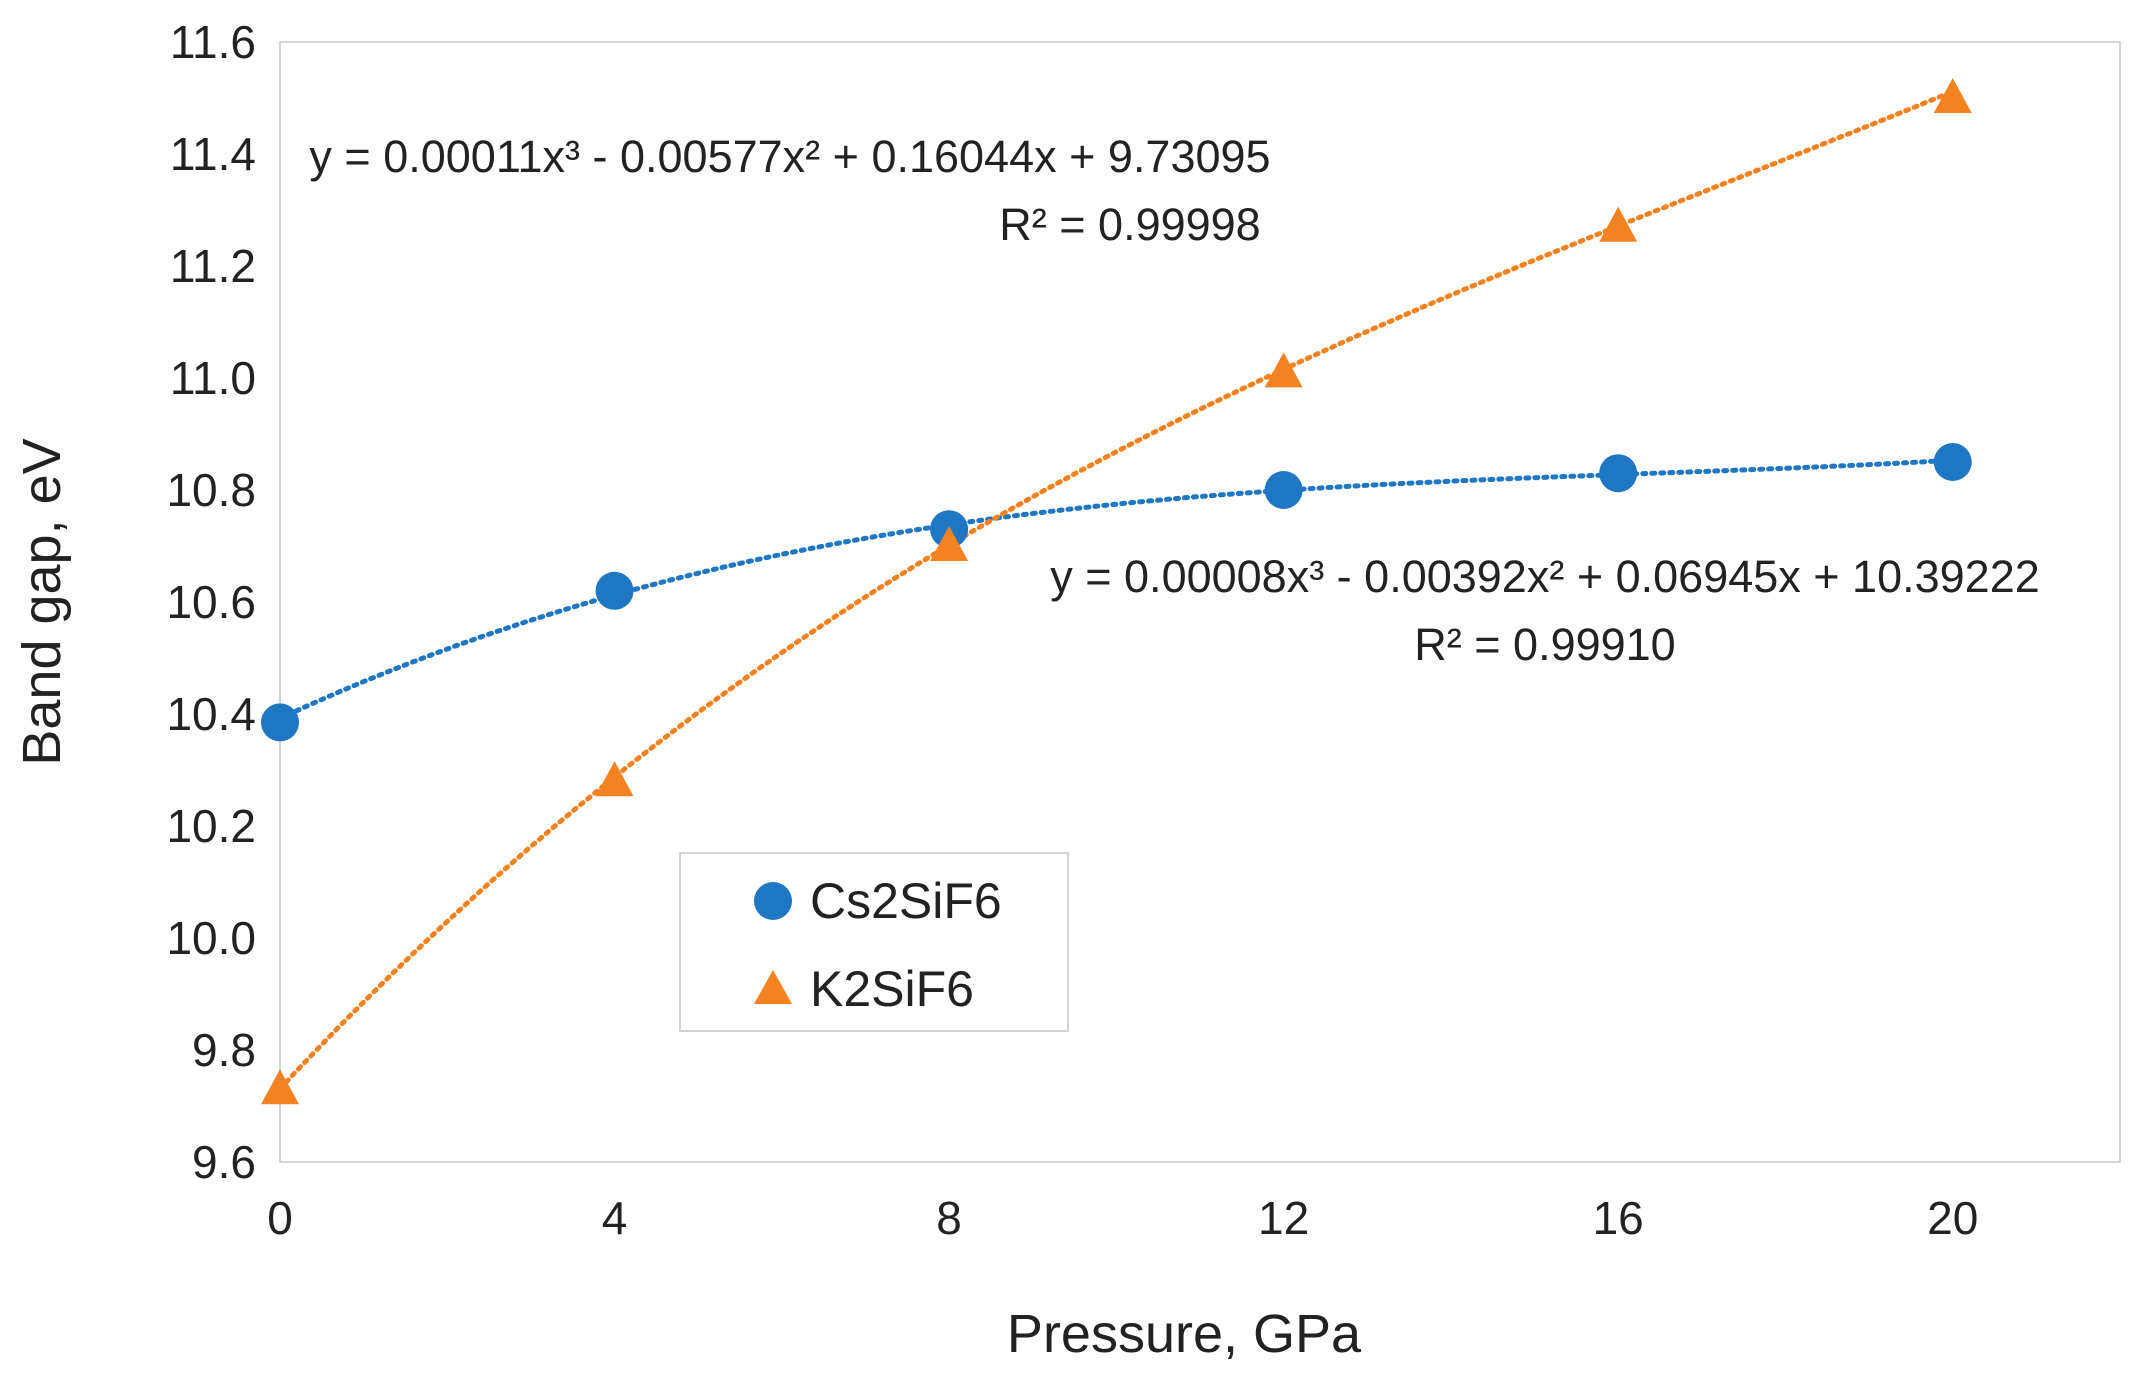 This screenshot has width=2135, height=1385. What do you see at coordinates (906, 901) in the screenshot?
I see `legend-label-cs2sif6: Cs2SiF6` at bounding box center [906, 901].